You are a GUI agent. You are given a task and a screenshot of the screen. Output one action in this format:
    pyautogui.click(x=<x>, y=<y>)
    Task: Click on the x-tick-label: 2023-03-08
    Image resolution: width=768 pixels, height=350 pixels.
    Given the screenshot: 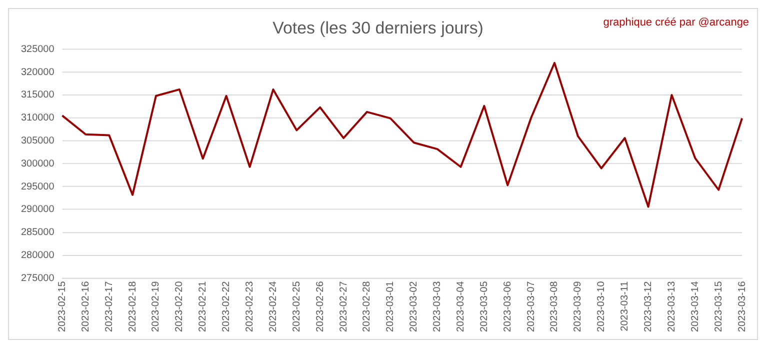 What is the action you would take?
    pyautogui.click(x=554, y=306)
    